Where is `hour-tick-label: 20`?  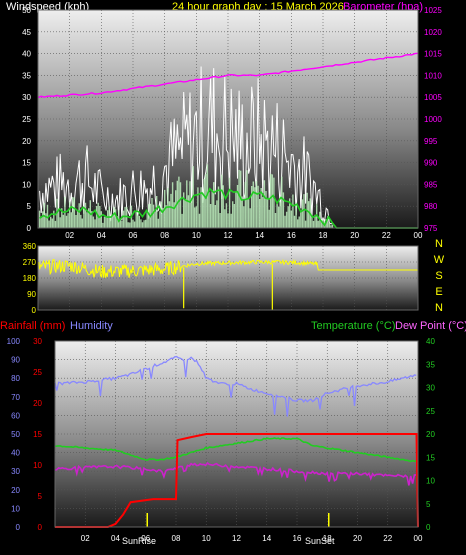 hour-tick-label: 20 is located at coordinates (354, 235).